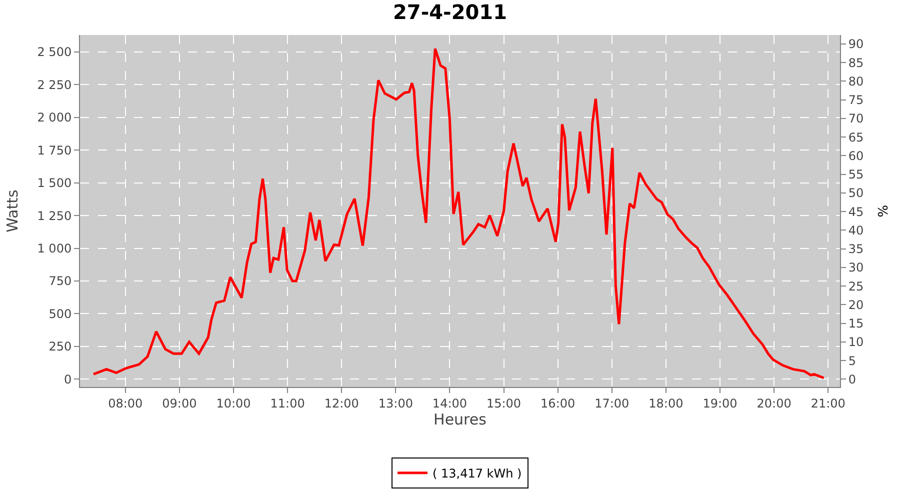 The image size is (900, 500). Describe the element at coordinates (341, 403) in the screenshot. I see `x-tick-label: 12:00` at that location.